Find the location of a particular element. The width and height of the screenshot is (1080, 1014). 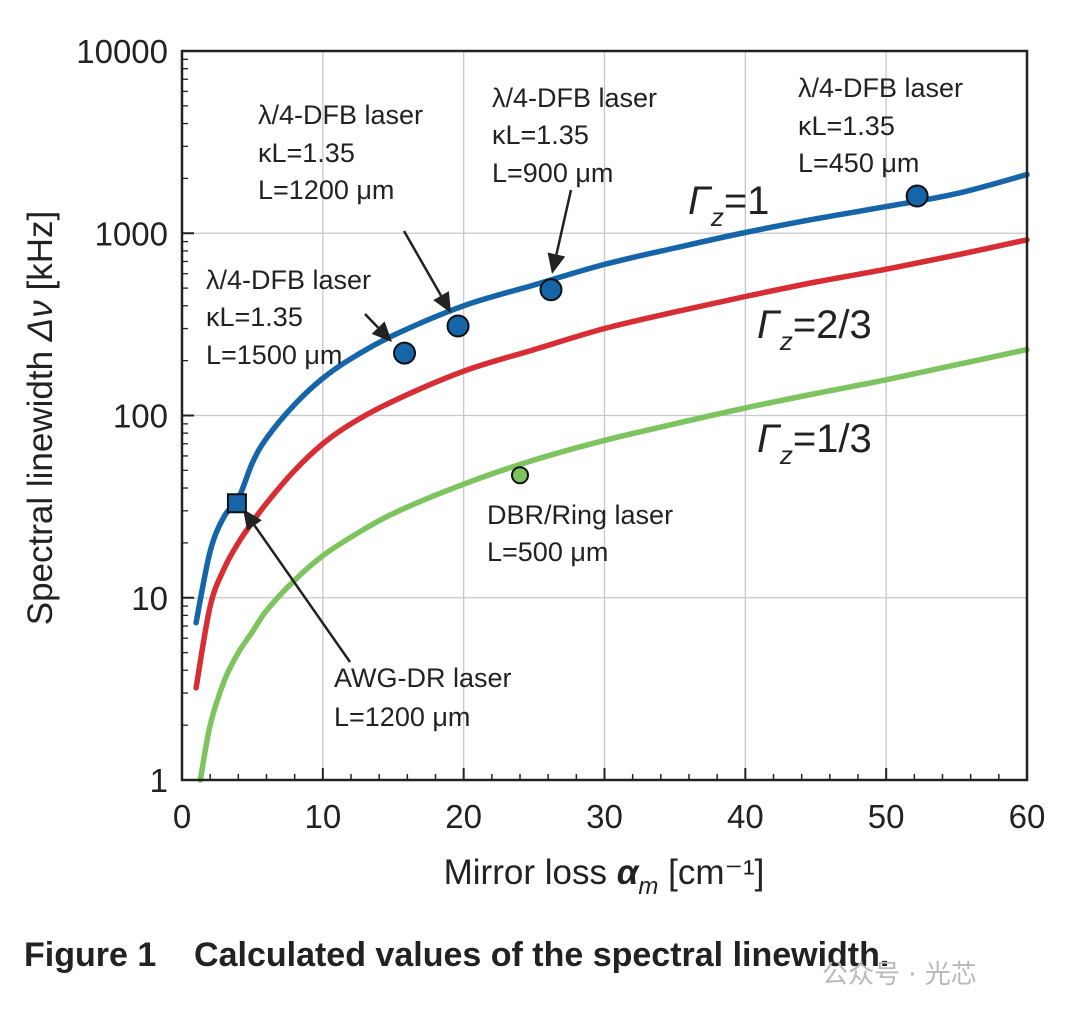

arrow-dfb-1500-shaft is located at coordinates (372, 321).